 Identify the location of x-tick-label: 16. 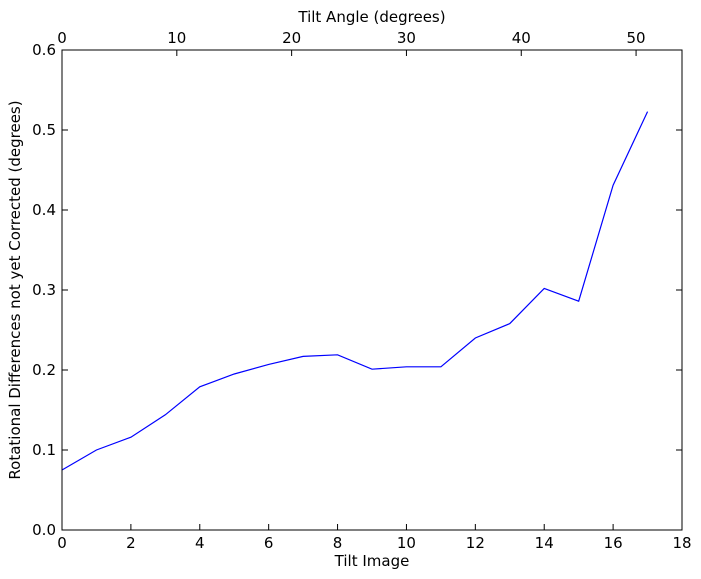
(613, 543).